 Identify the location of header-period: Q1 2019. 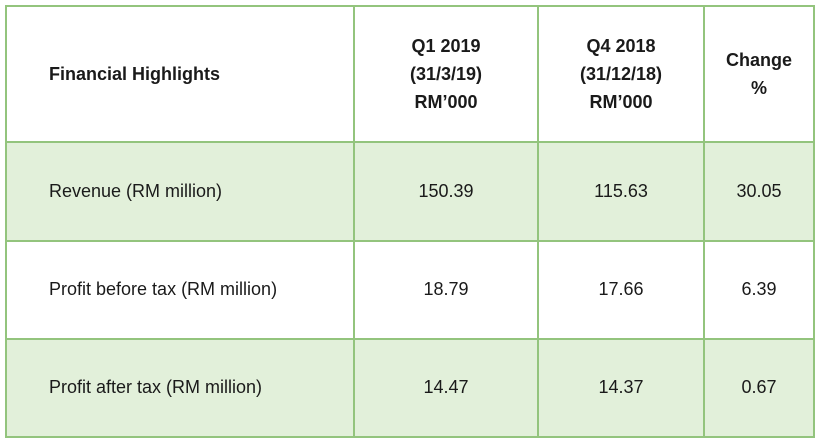
(446, 46).